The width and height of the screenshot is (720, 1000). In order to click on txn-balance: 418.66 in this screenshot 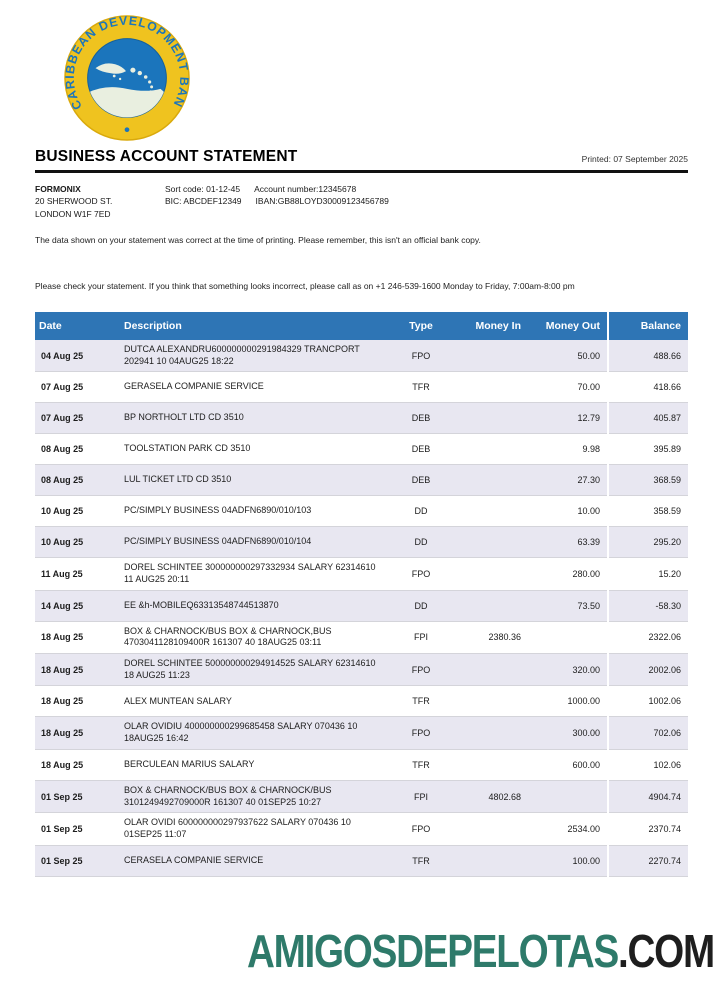, I will do `click(648, 387)`.